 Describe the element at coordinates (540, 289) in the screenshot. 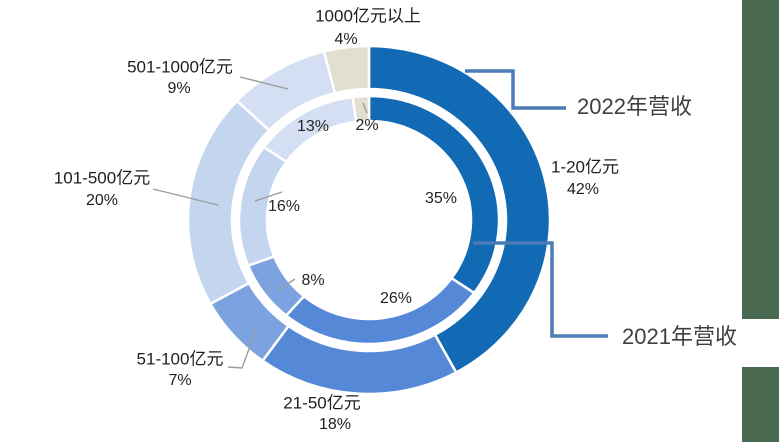

I see `callout-line-2021` at that location.